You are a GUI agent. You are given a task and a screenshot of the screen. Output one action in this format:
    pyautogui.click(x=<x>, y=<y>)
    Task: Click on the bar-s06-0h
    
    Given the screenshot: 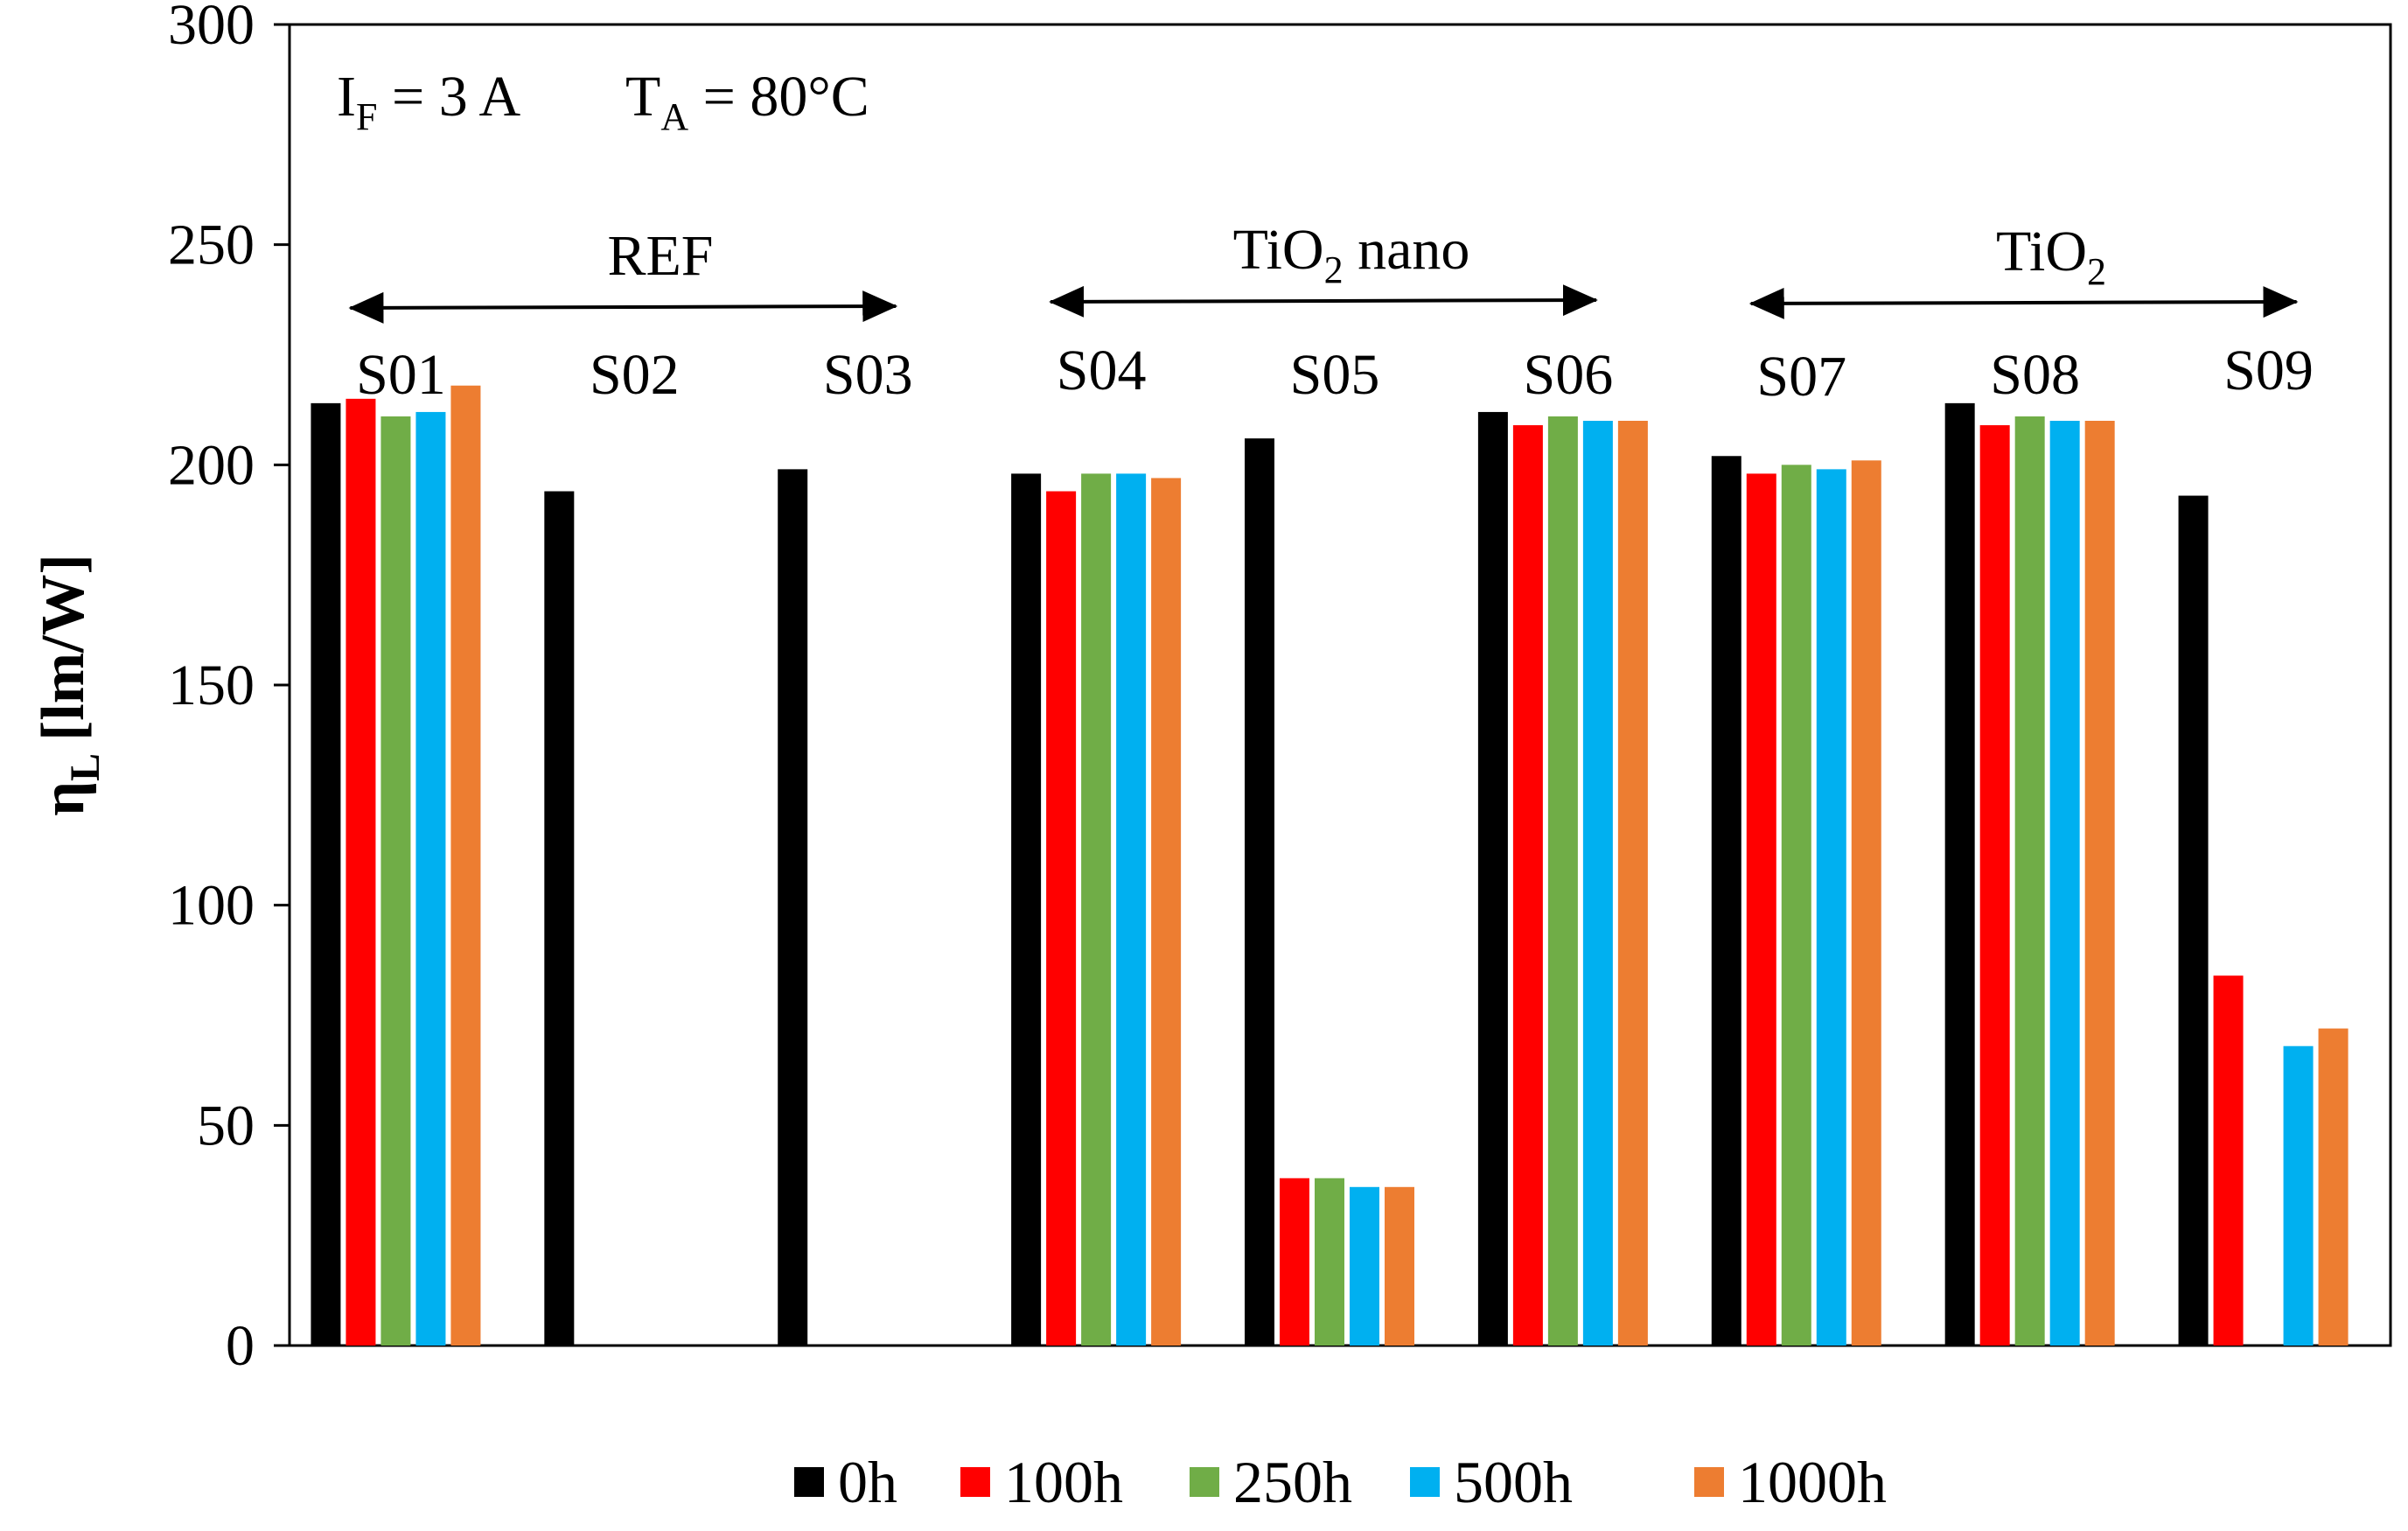 What is the action you would take?
    pyautogui.click(x=1492, y=878)
    